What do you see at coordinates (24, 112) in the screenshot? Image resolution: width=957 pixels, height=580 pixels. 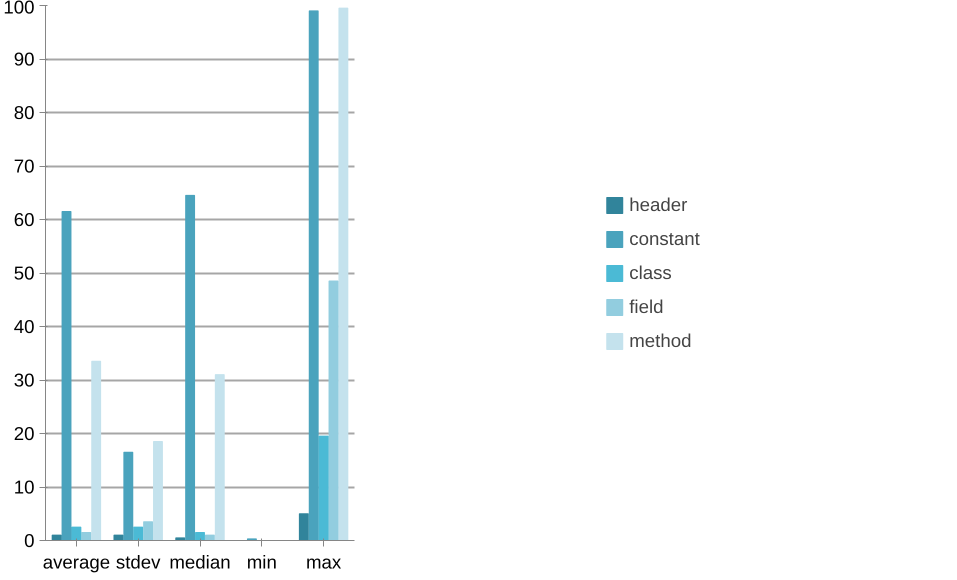 I see `y-tick-label: 80` at bounding box center [24, 112].